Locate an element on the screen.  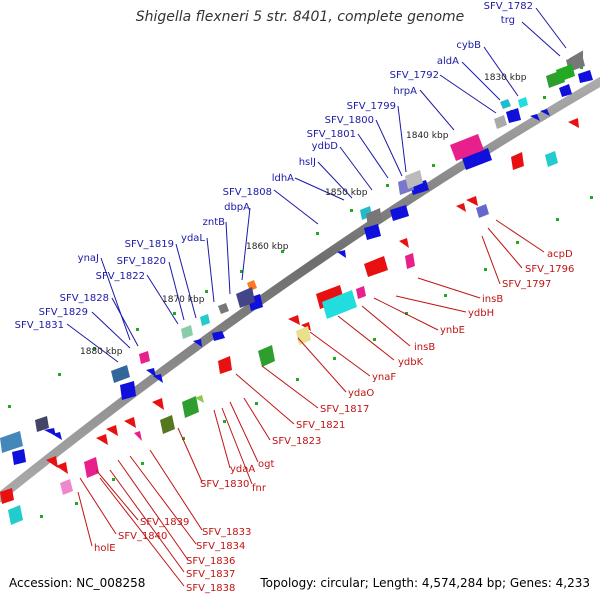
forward-gene-label-3: aldA is located at coordinates (448, 61).